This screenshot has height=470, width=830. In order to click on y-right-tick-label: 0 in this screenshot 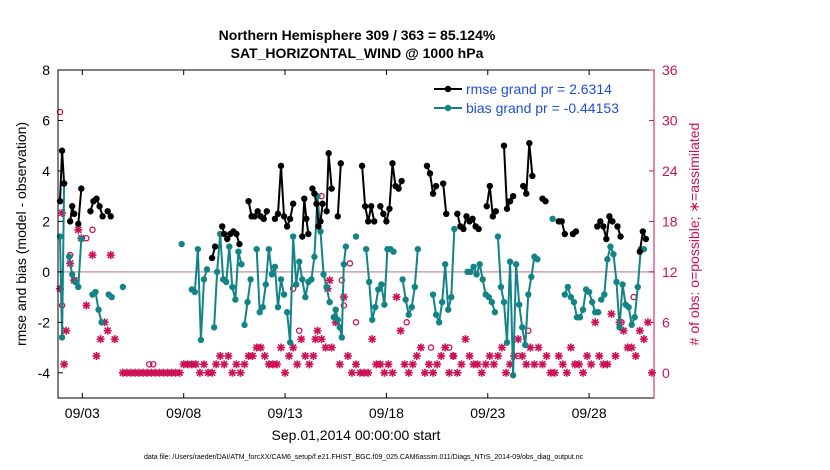, I will do `click(666, 373)`.